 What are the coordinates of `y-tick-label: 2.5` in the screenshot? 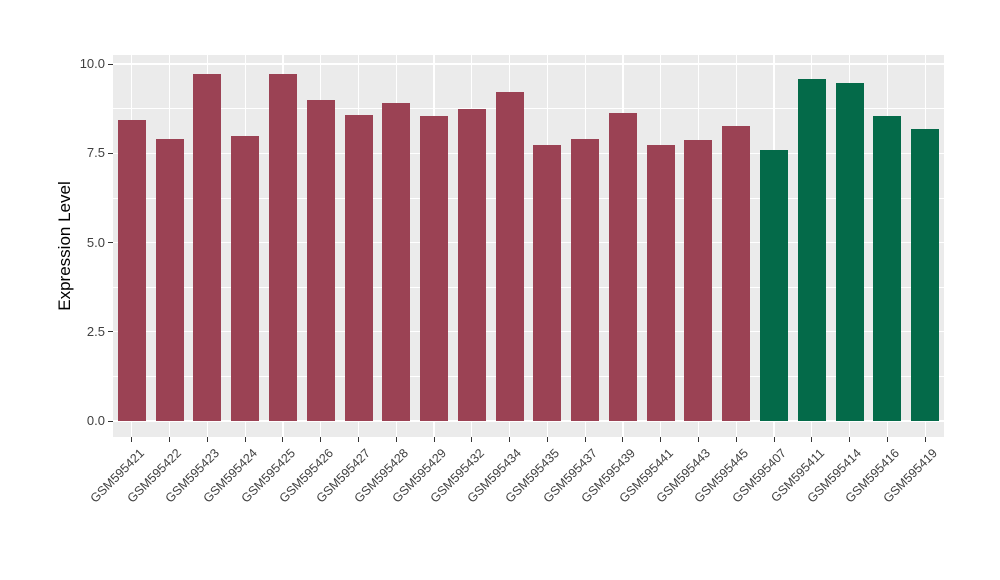 It's located at (95, 331).